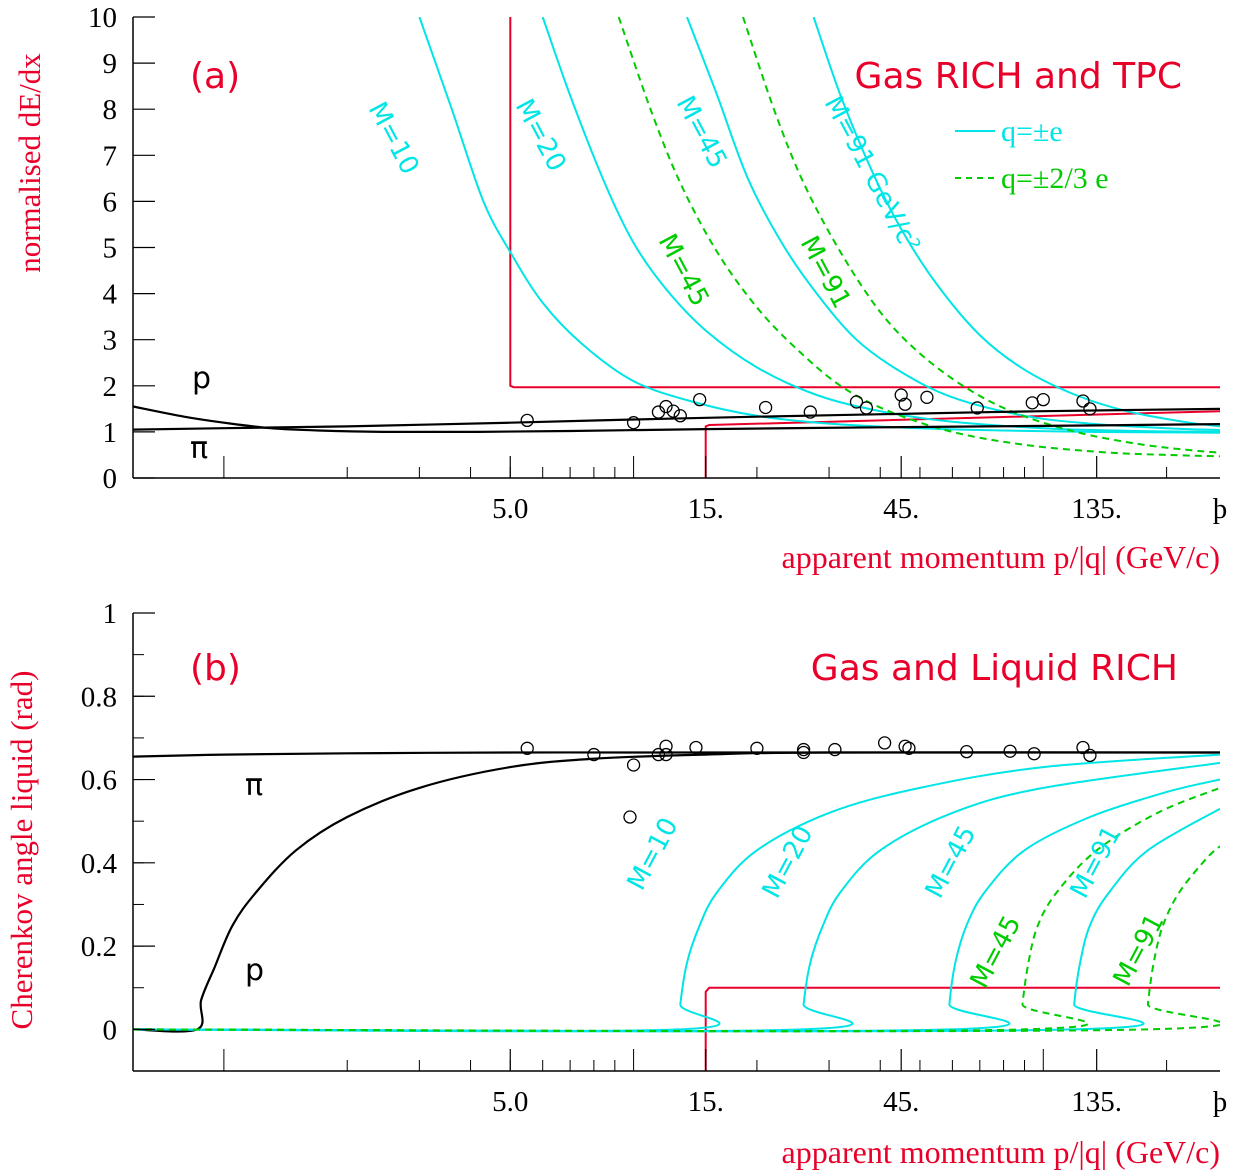  I want to click on panel-a-x-axis-label: apparent momentum p/|q| (GeV/c), so click(1001, 557).